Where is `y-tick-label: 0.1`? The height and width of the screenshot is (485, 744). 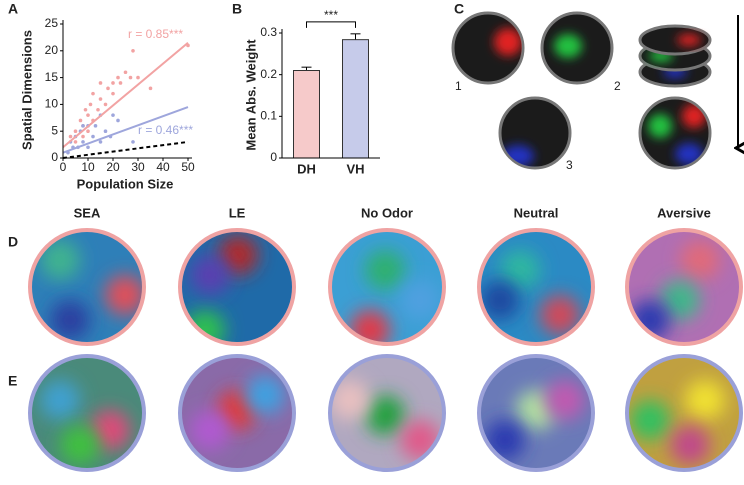
y-tick-label: 0.1 is located at coordinates (268, 116).